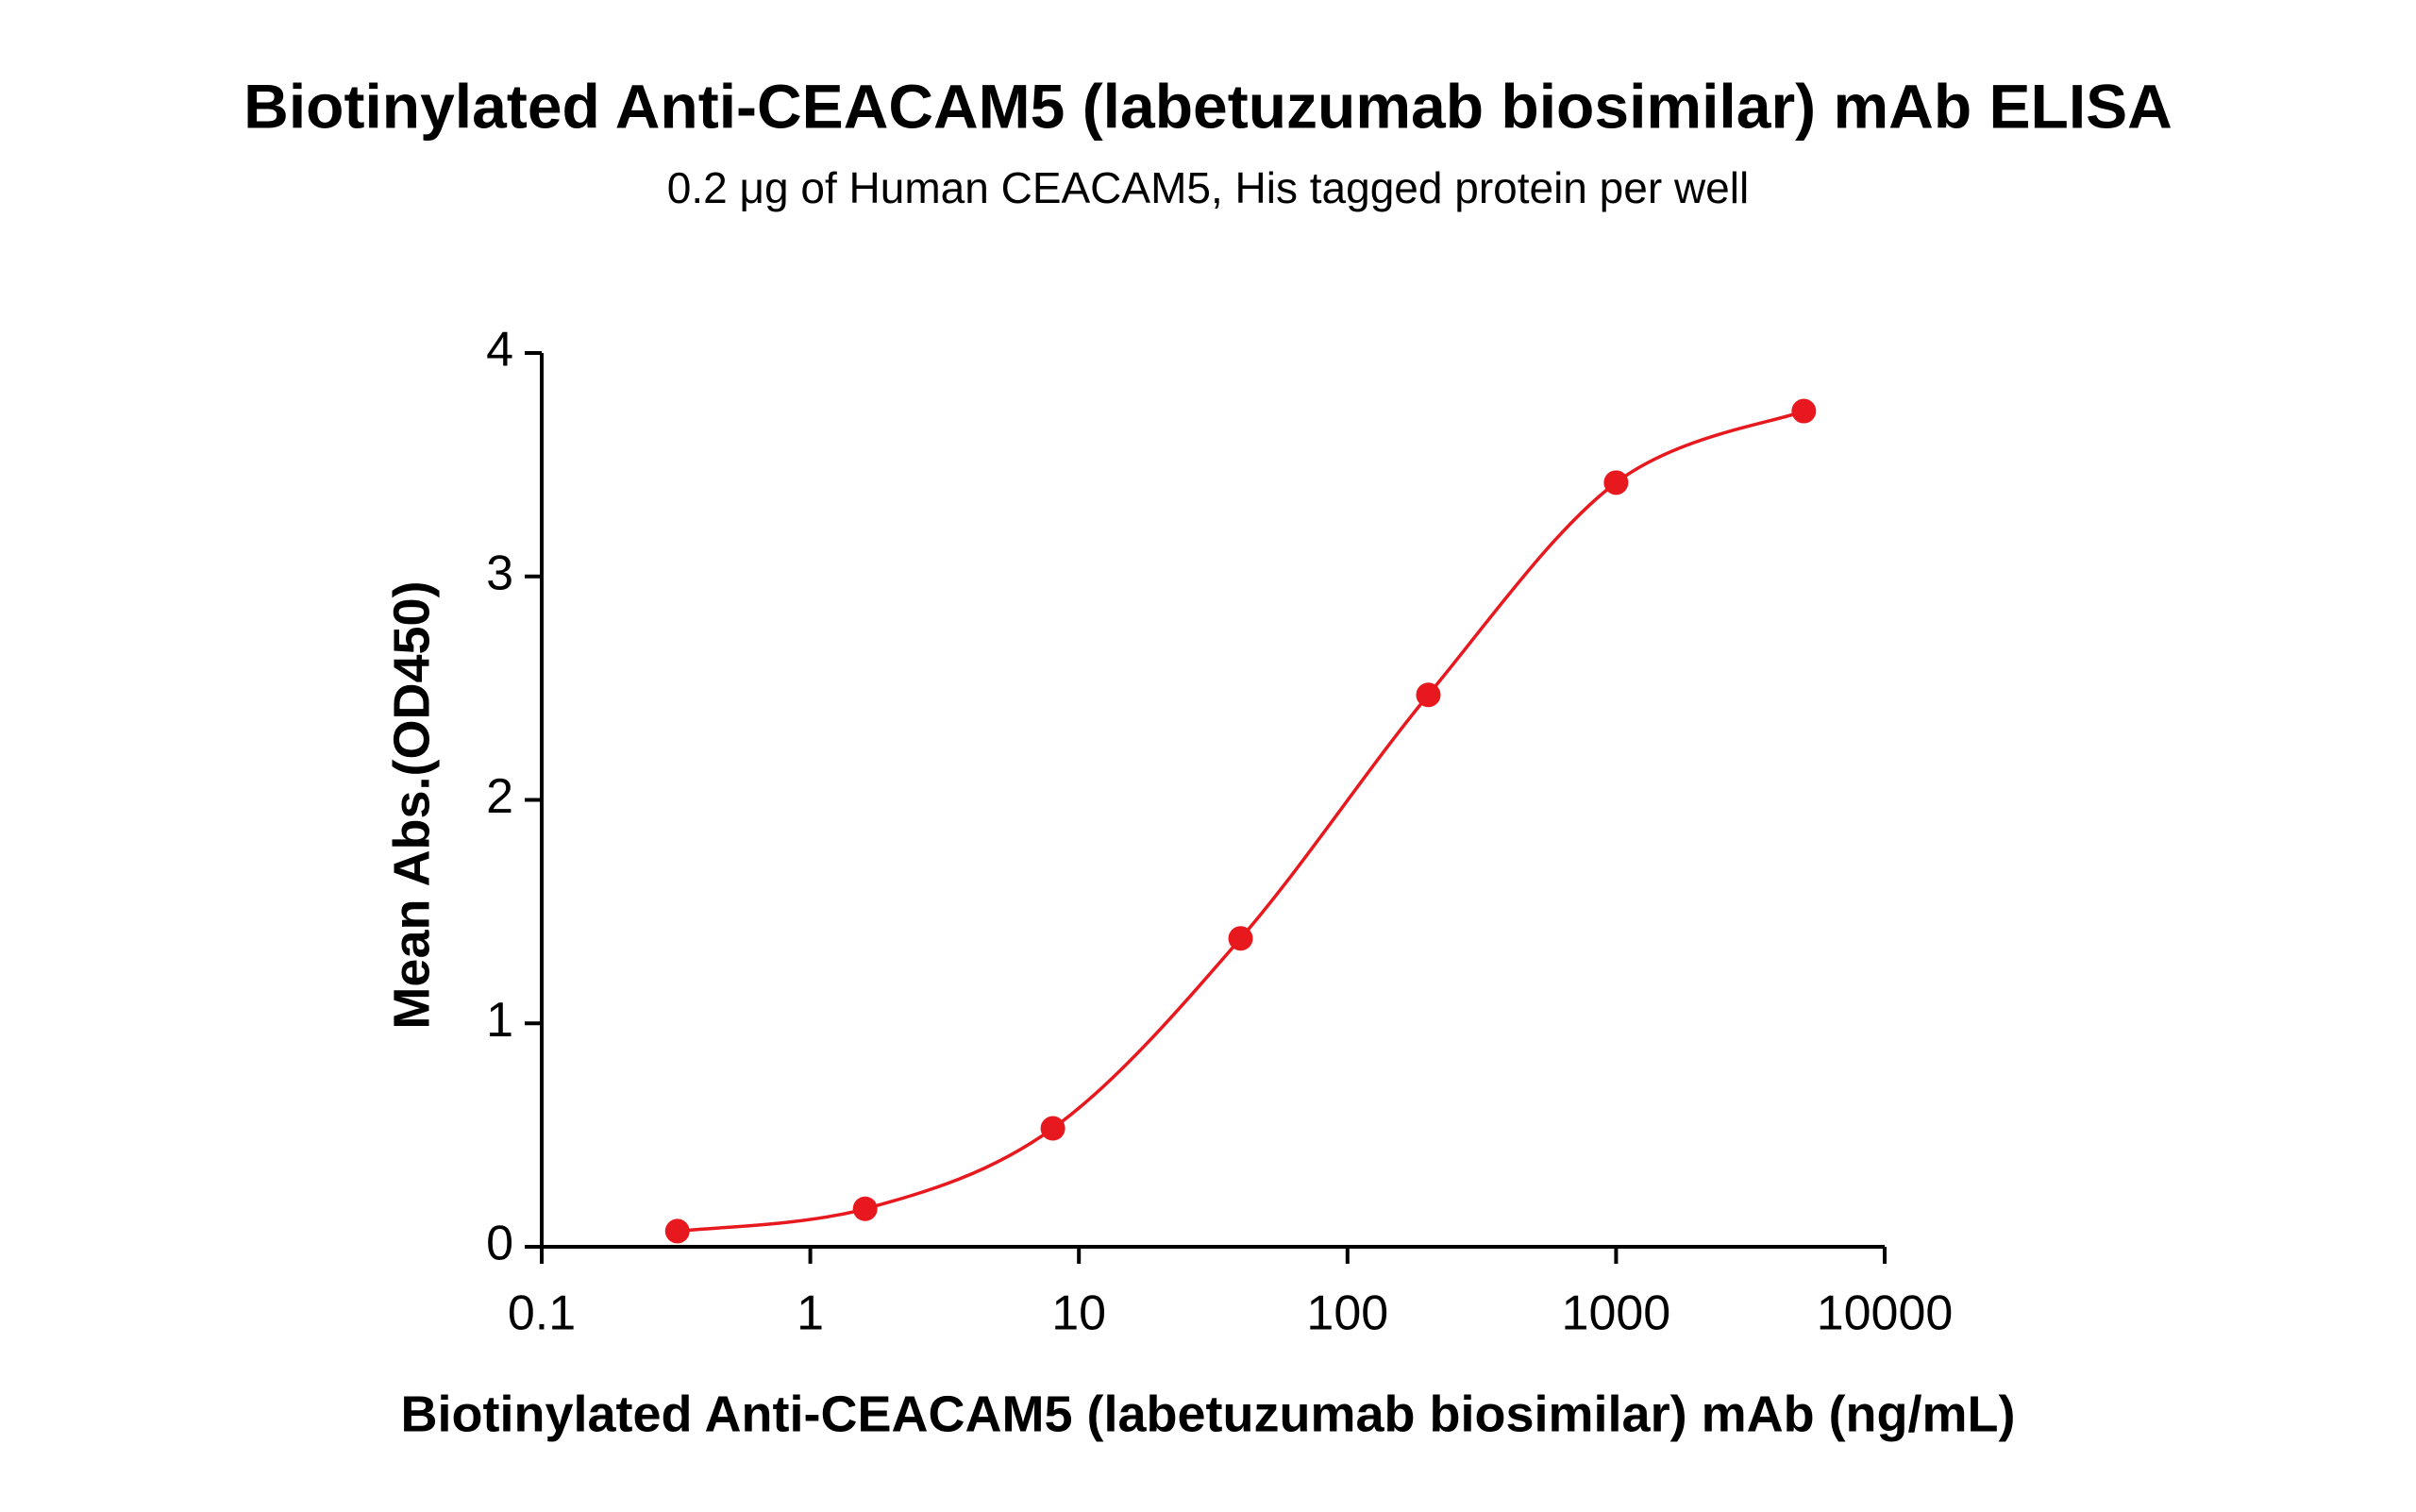 The height and width of the screenshot is (1512, 2416). I want to click on x-tick-label: 1, so click(810, 1313).